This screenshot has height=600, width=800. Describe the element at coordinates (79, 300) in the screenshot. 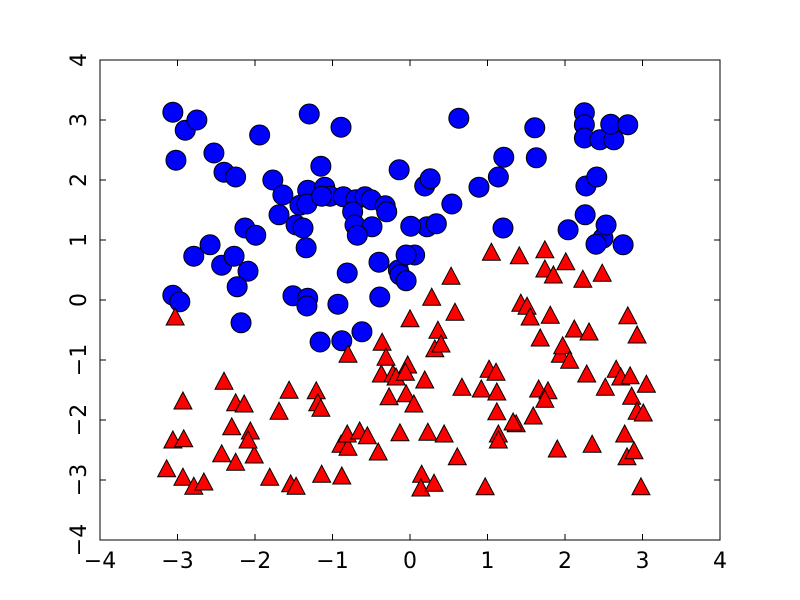

I see `y-tick-label: 0` at that location.